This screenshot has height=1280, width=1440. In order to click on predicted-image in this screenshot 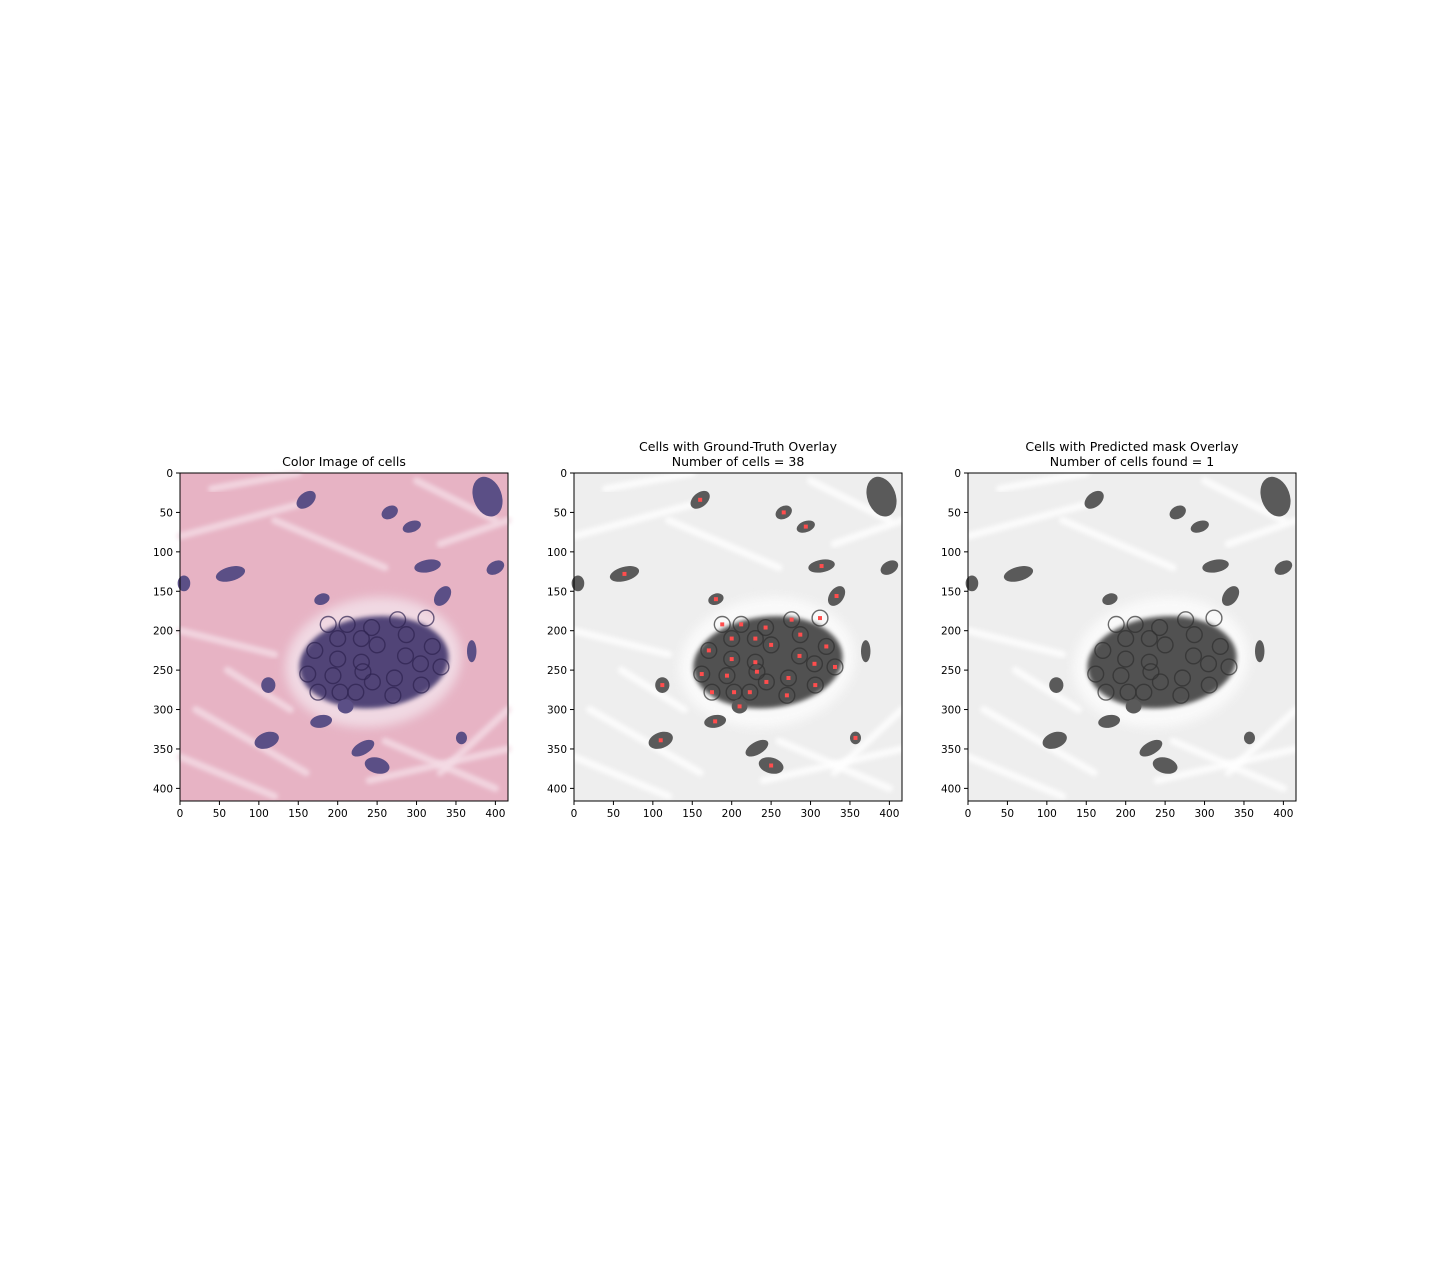, I will do `click(1132, 635)`.